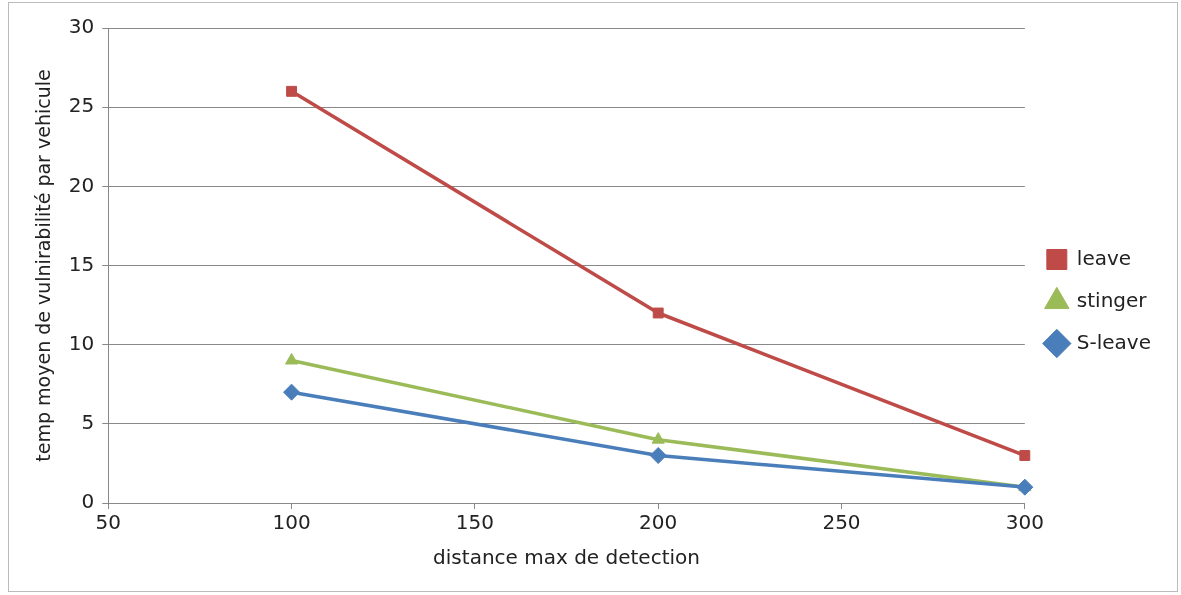 This screenshot has width=1181, height=595. Describe the element at coordinates (81, 26) in the screenshot. I see `y-tick-label: 30` at that location.